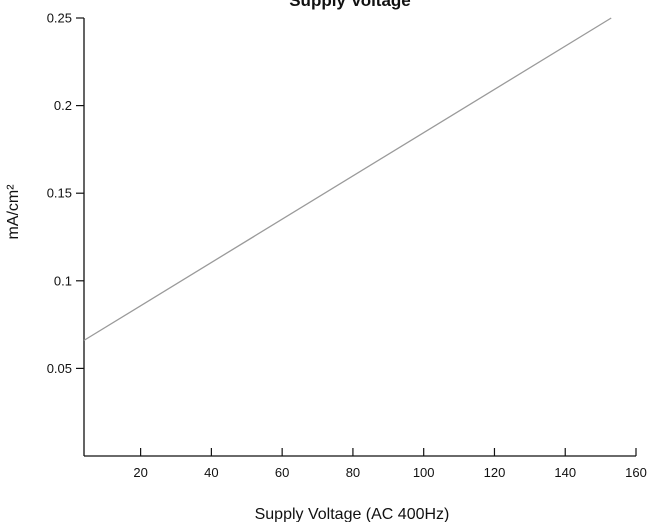 This screenshot has height=522, width=649. I want to click on x-tick-label: 60, so click(282, 472).